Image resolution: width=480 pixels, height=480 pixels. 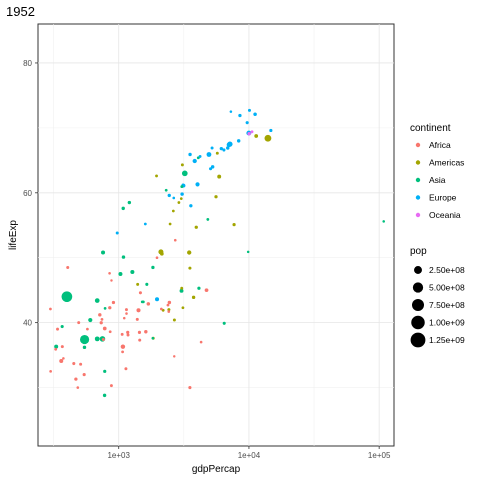 I want to click on legend-key-asia, so click(x=418, y=180).